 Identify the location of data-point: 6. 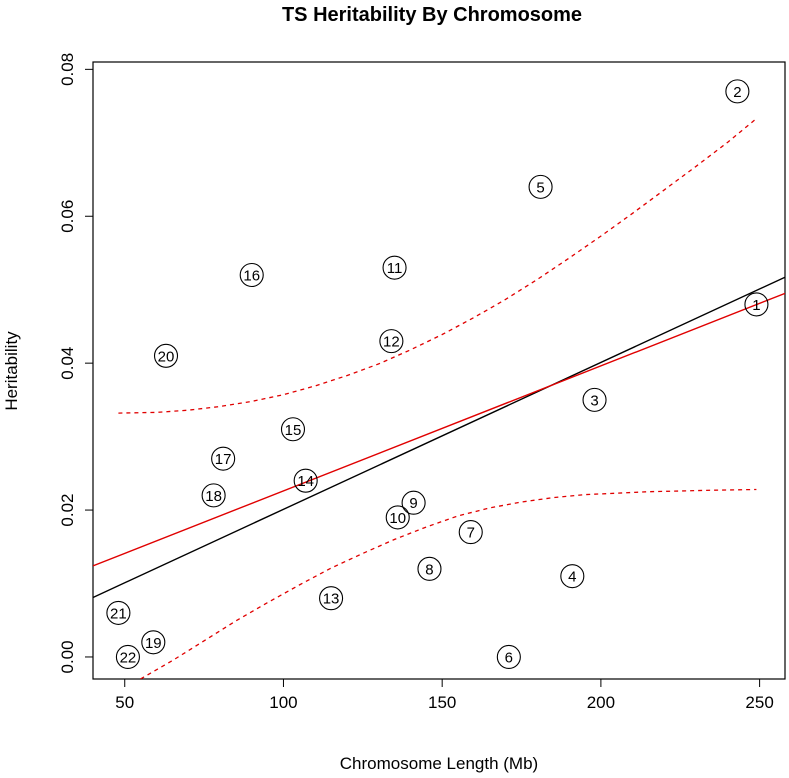
(508, 657).